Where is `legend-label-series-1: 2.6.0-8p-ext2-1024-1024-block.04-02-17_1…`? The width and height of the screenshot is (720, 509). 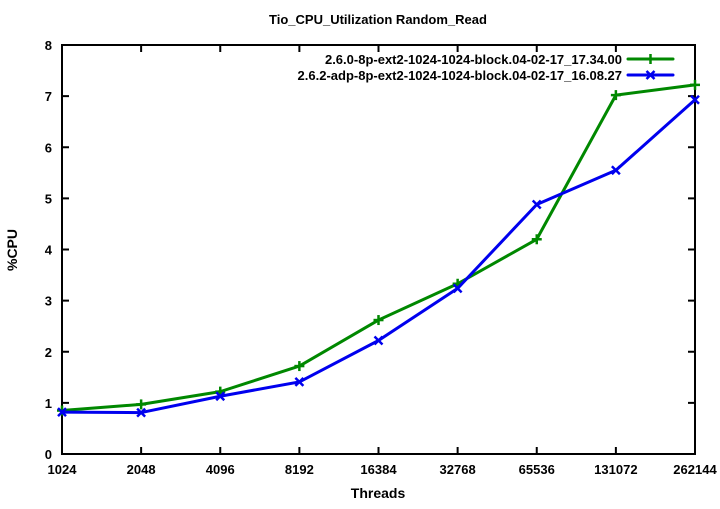 legend-label-series-1: 2.6.0-8p-ext2-1024-1024-block.04-02-17_1… is located at coordinates (473, 59).